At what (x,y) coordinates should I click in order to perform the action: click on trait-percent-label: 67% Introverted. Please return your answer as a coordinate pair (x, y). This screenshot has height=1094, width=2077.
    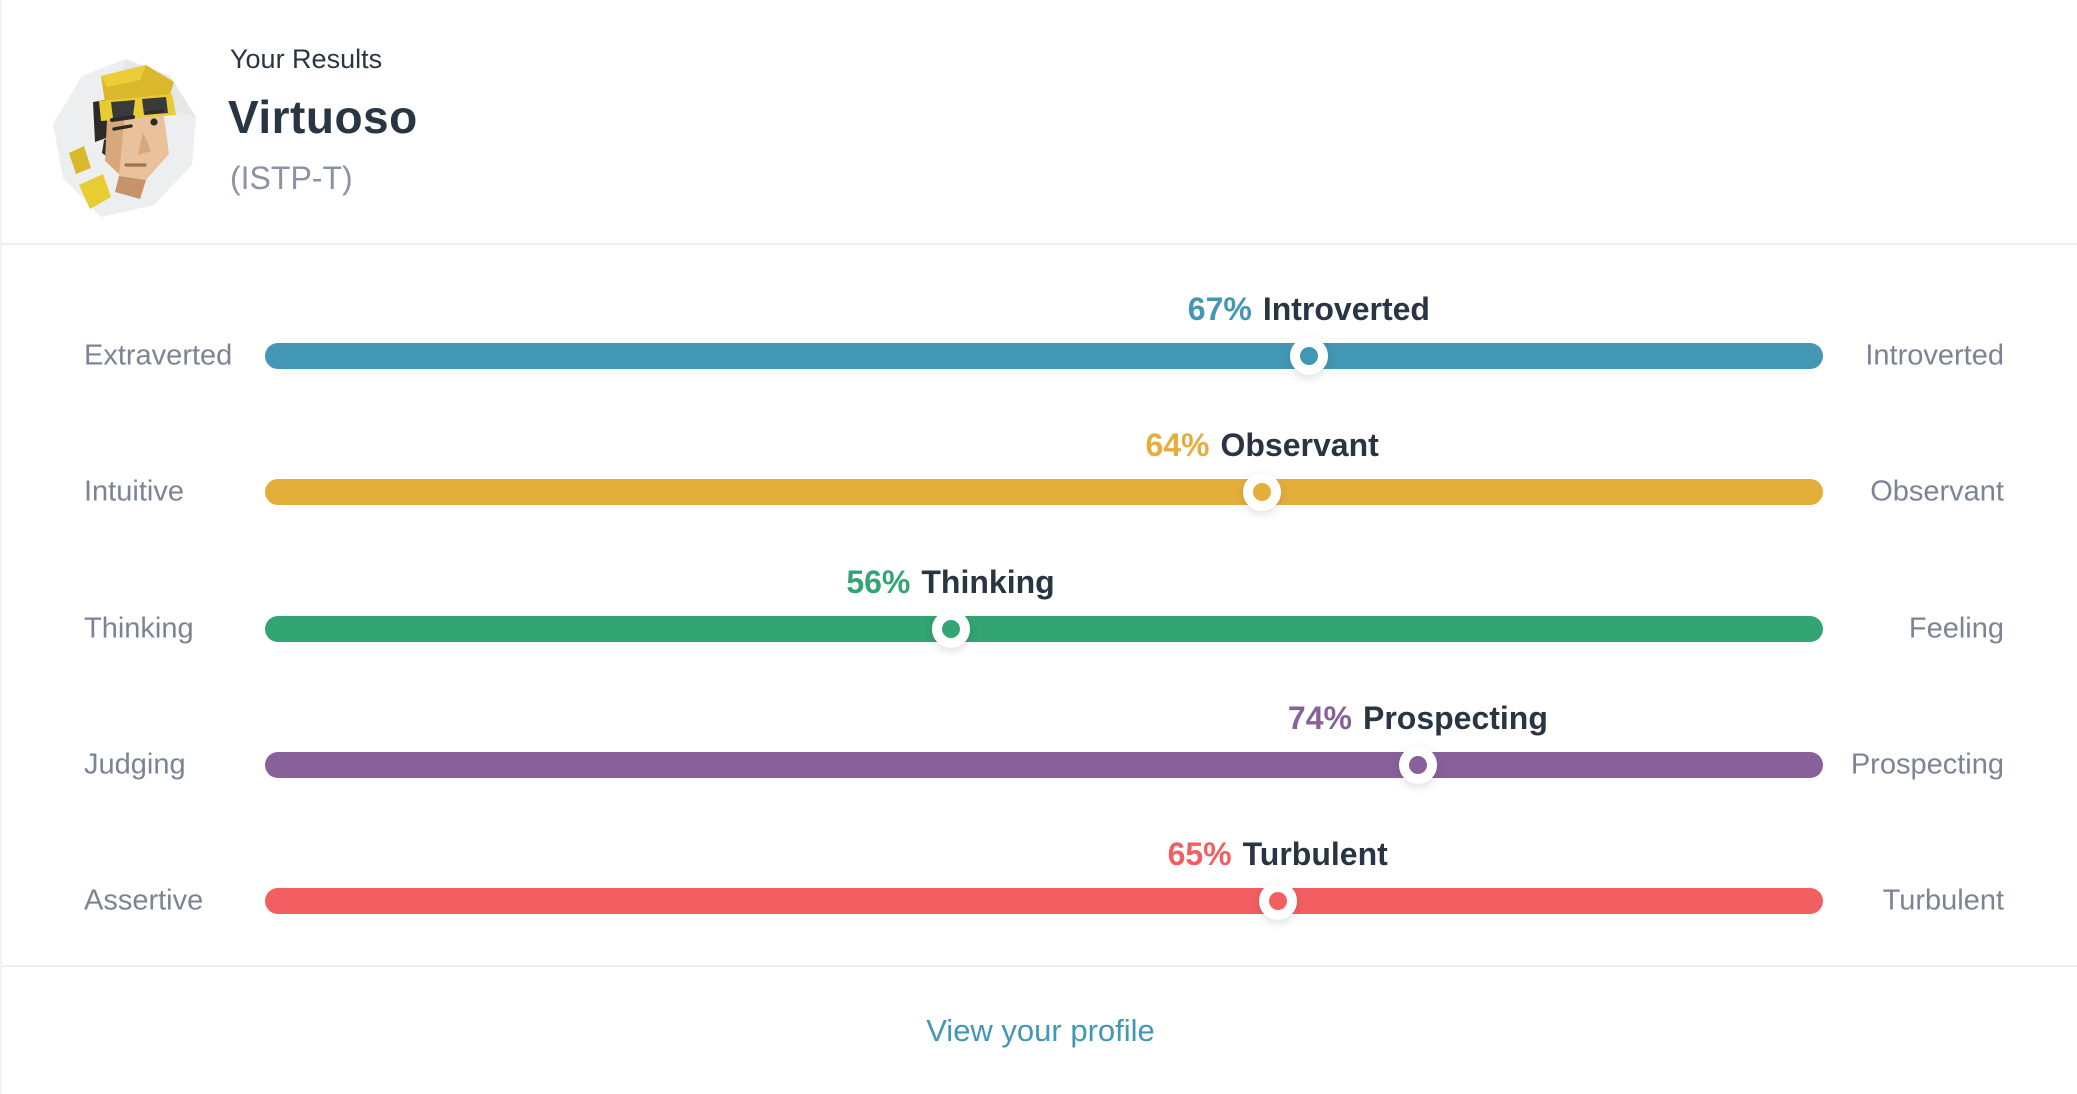
    Looking at the image, I should click on (1309, 309).